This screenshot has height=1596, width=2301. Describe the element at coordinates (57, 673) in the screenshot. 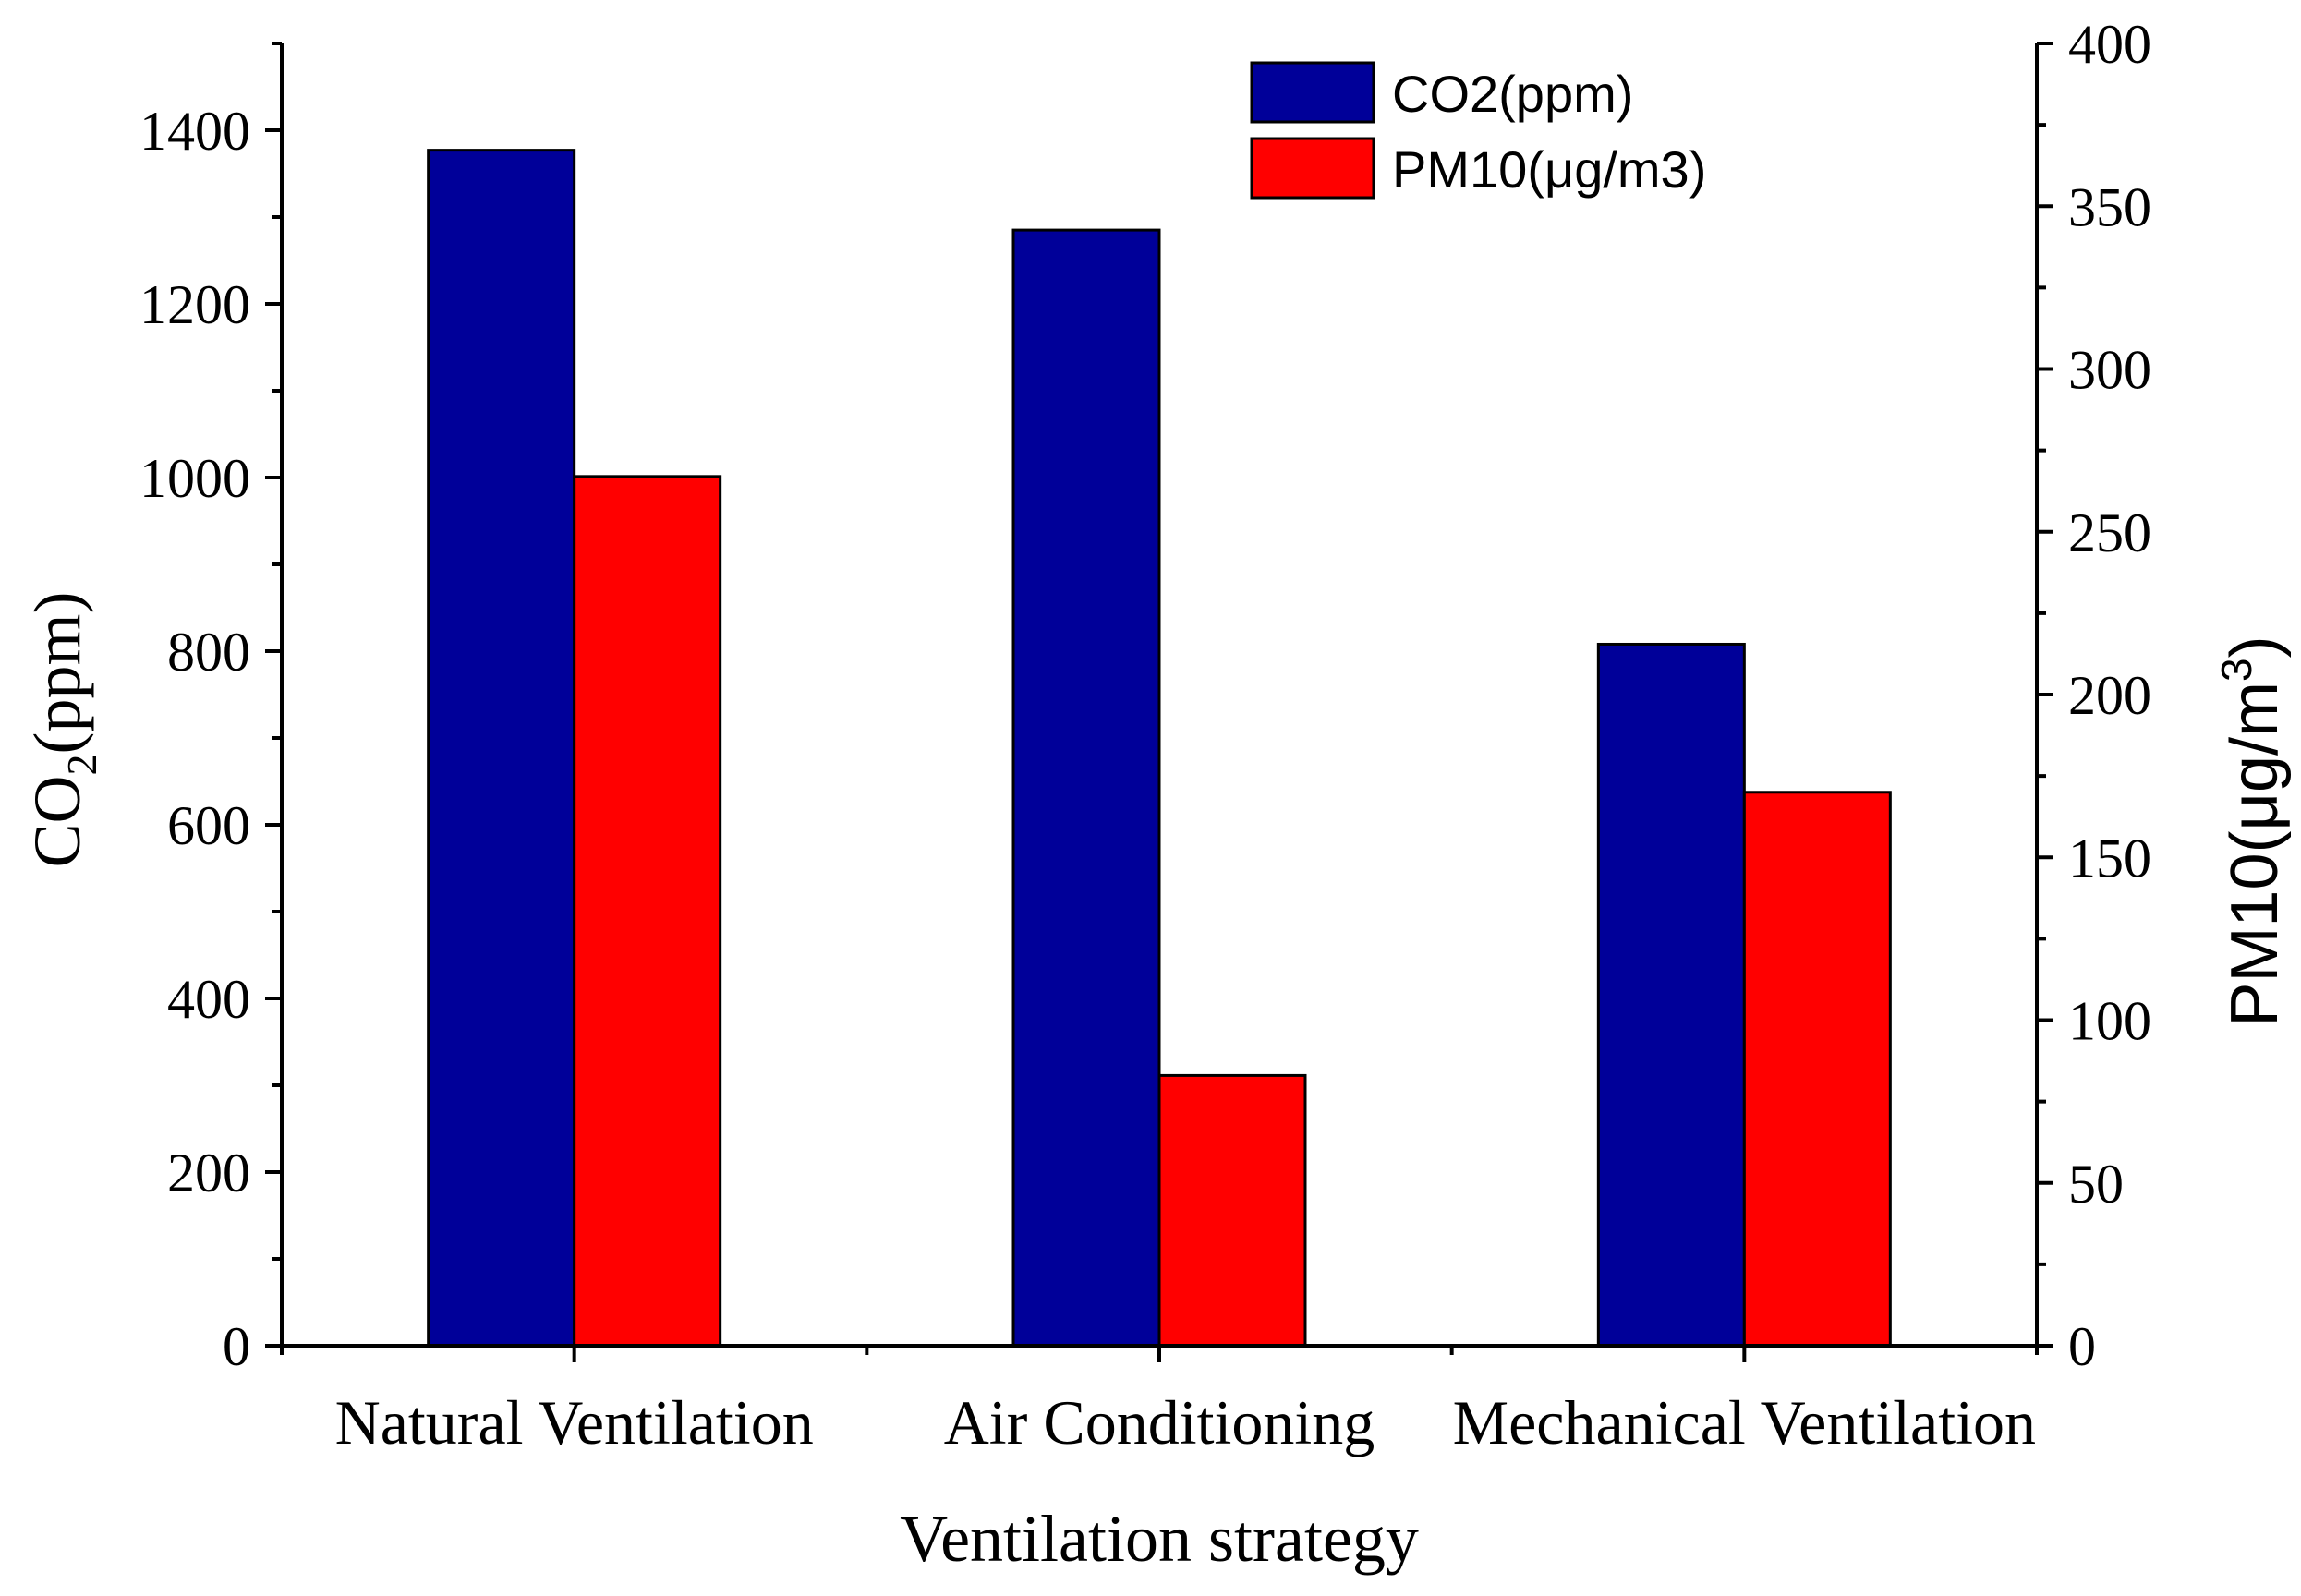

I see `y-axis-left-title-tail: (ppm)` at that location.